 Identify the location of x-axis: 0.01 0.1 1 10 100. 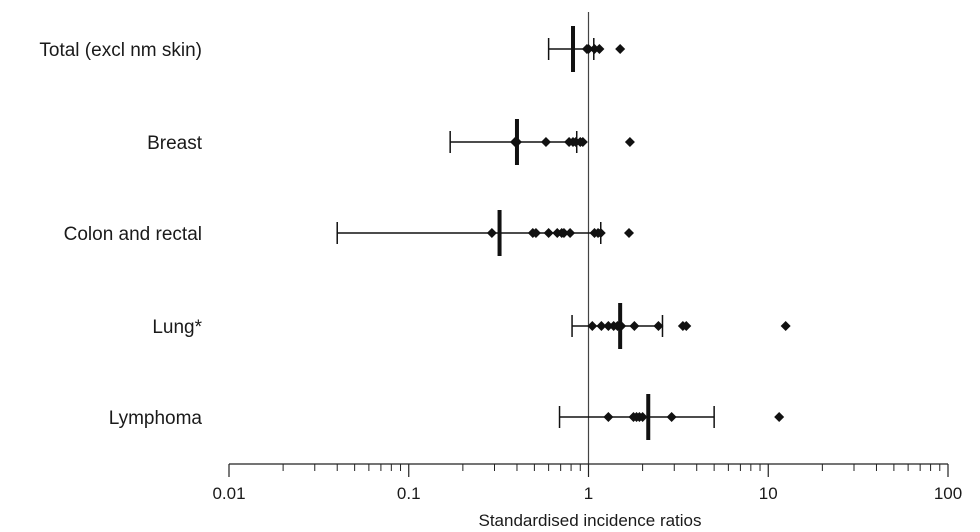
(587, 483).